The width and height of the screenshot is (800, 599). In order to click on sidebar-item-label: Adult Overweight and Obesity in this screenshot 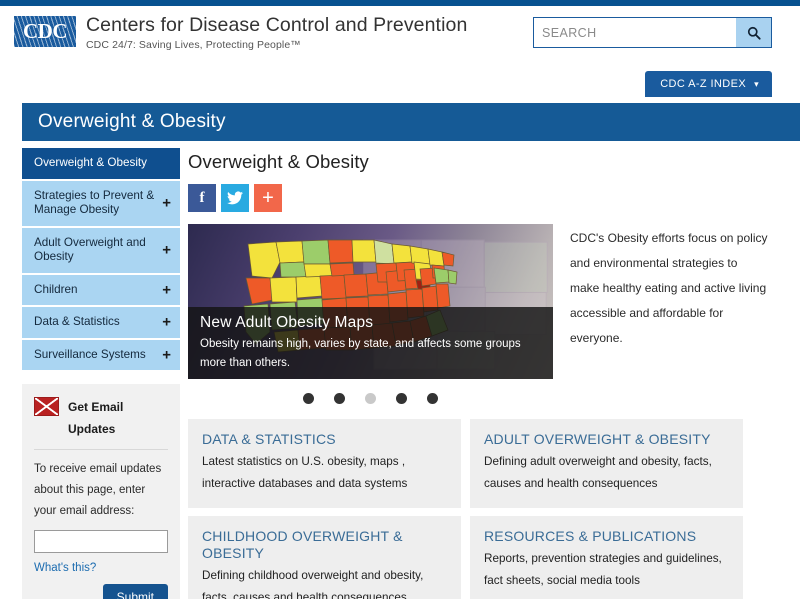, I will do `click(90, 249)`.